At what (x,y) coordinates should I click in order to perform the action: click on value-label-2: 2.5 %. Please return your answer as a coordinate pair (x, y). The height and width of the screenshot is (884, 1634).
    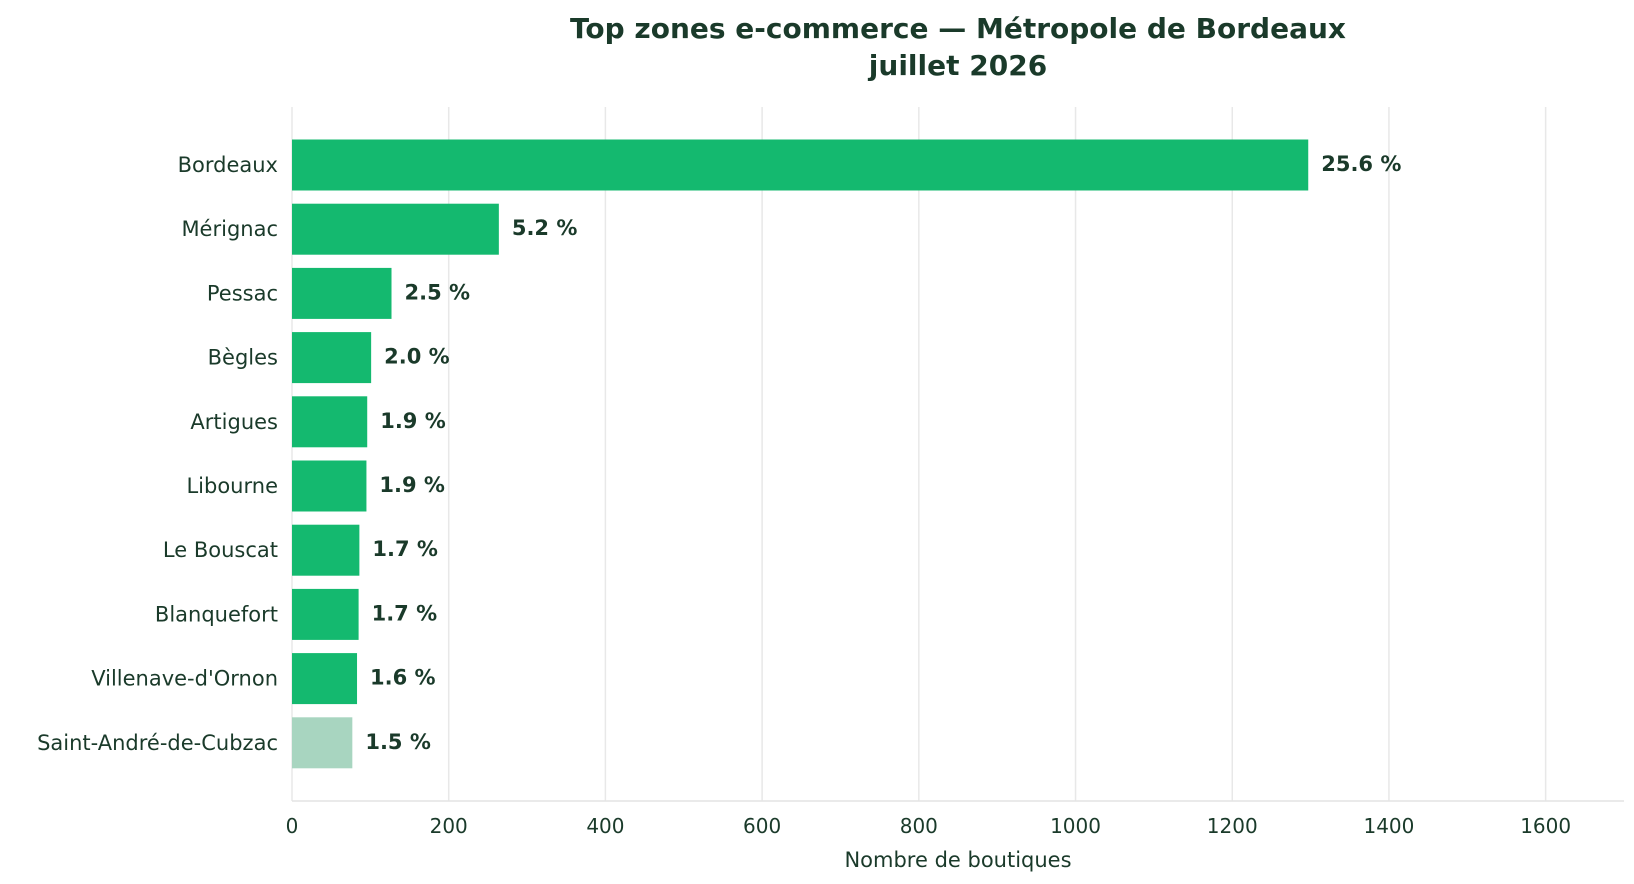
    Looking at the image, I should click on (438, 292).